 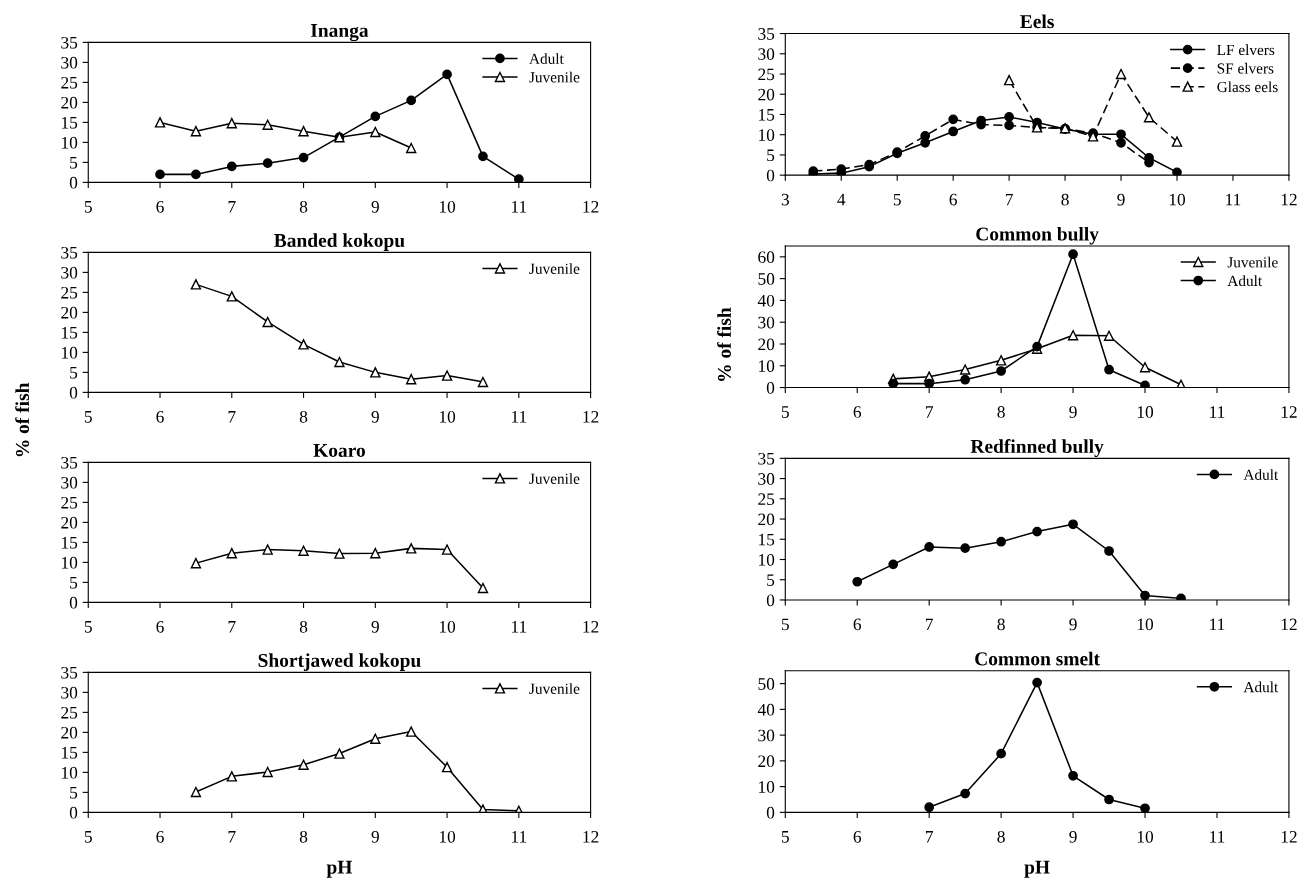 What do you see at coordinates (339, 662) in the screenshot?
I see `chart-title: Shortjawed kokopu` at bounding box center [339, 662].